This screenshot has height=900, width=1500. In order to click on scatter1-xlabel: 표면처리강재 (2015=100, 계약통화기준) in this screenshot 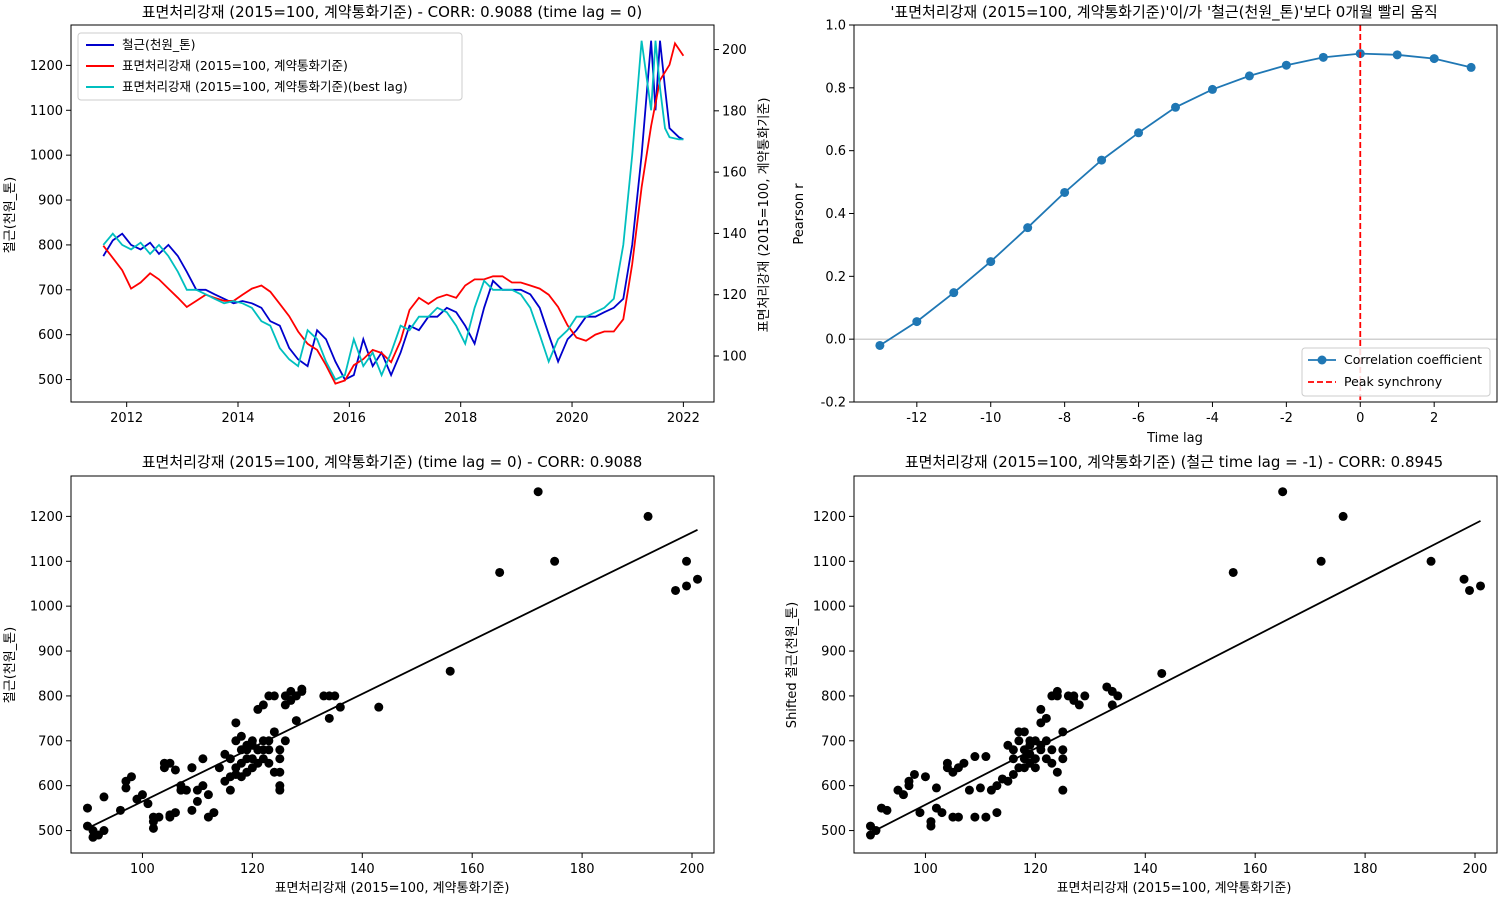, I will do `click(392, 888)`.